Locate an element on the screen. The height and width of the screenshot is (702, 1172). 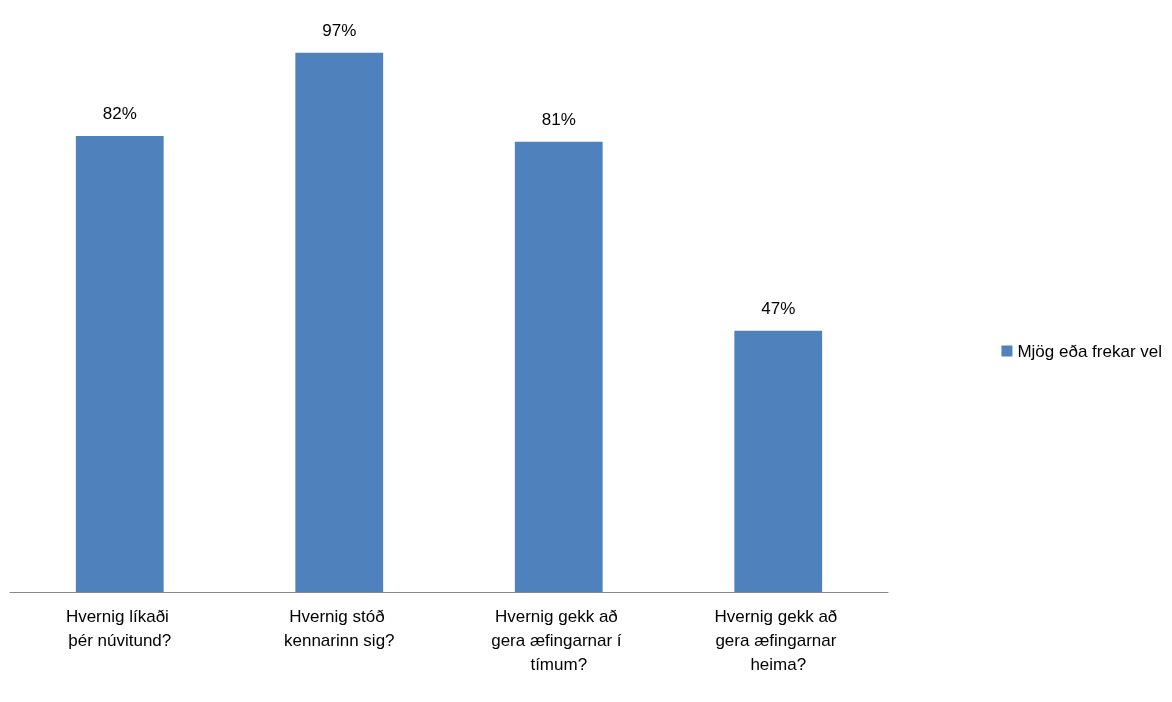
x-tick-label: Hvernig gekk að gera æfingarnar í tímum? is located at coordinates (559, 640).